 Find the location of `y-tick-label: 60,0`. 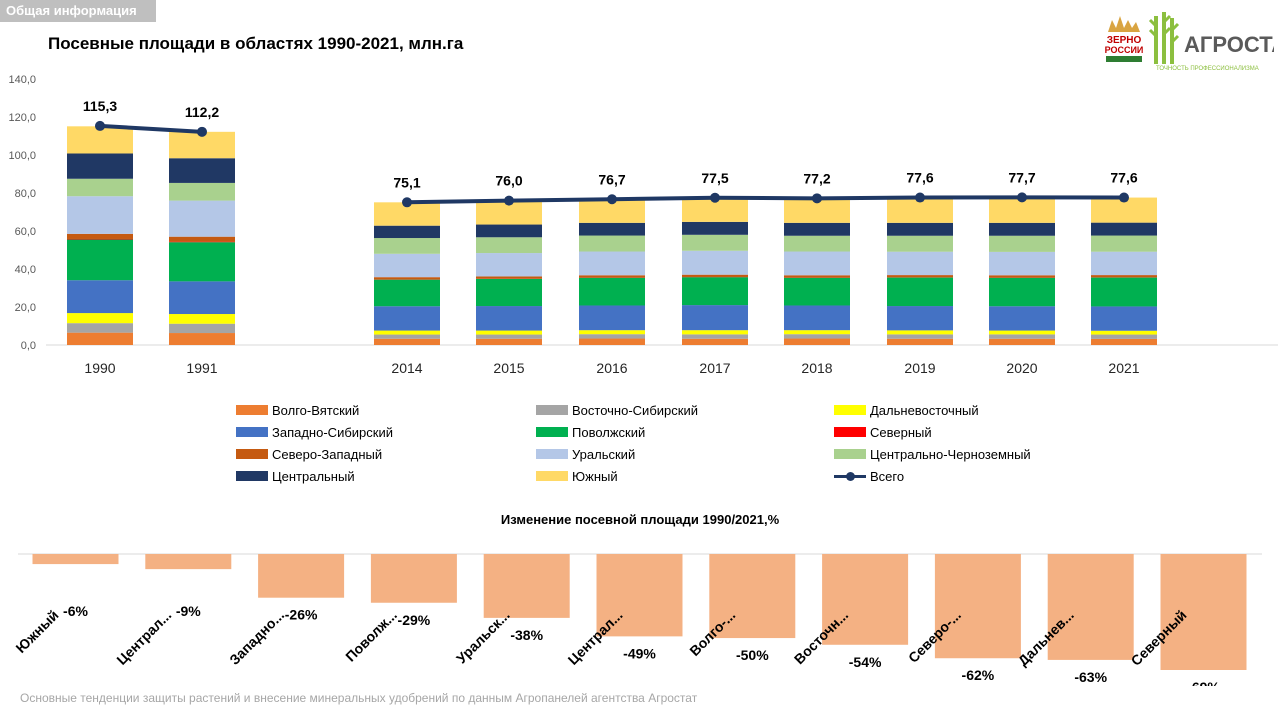

y-tick-label: 60,0 is located at coordinates (25, 232).